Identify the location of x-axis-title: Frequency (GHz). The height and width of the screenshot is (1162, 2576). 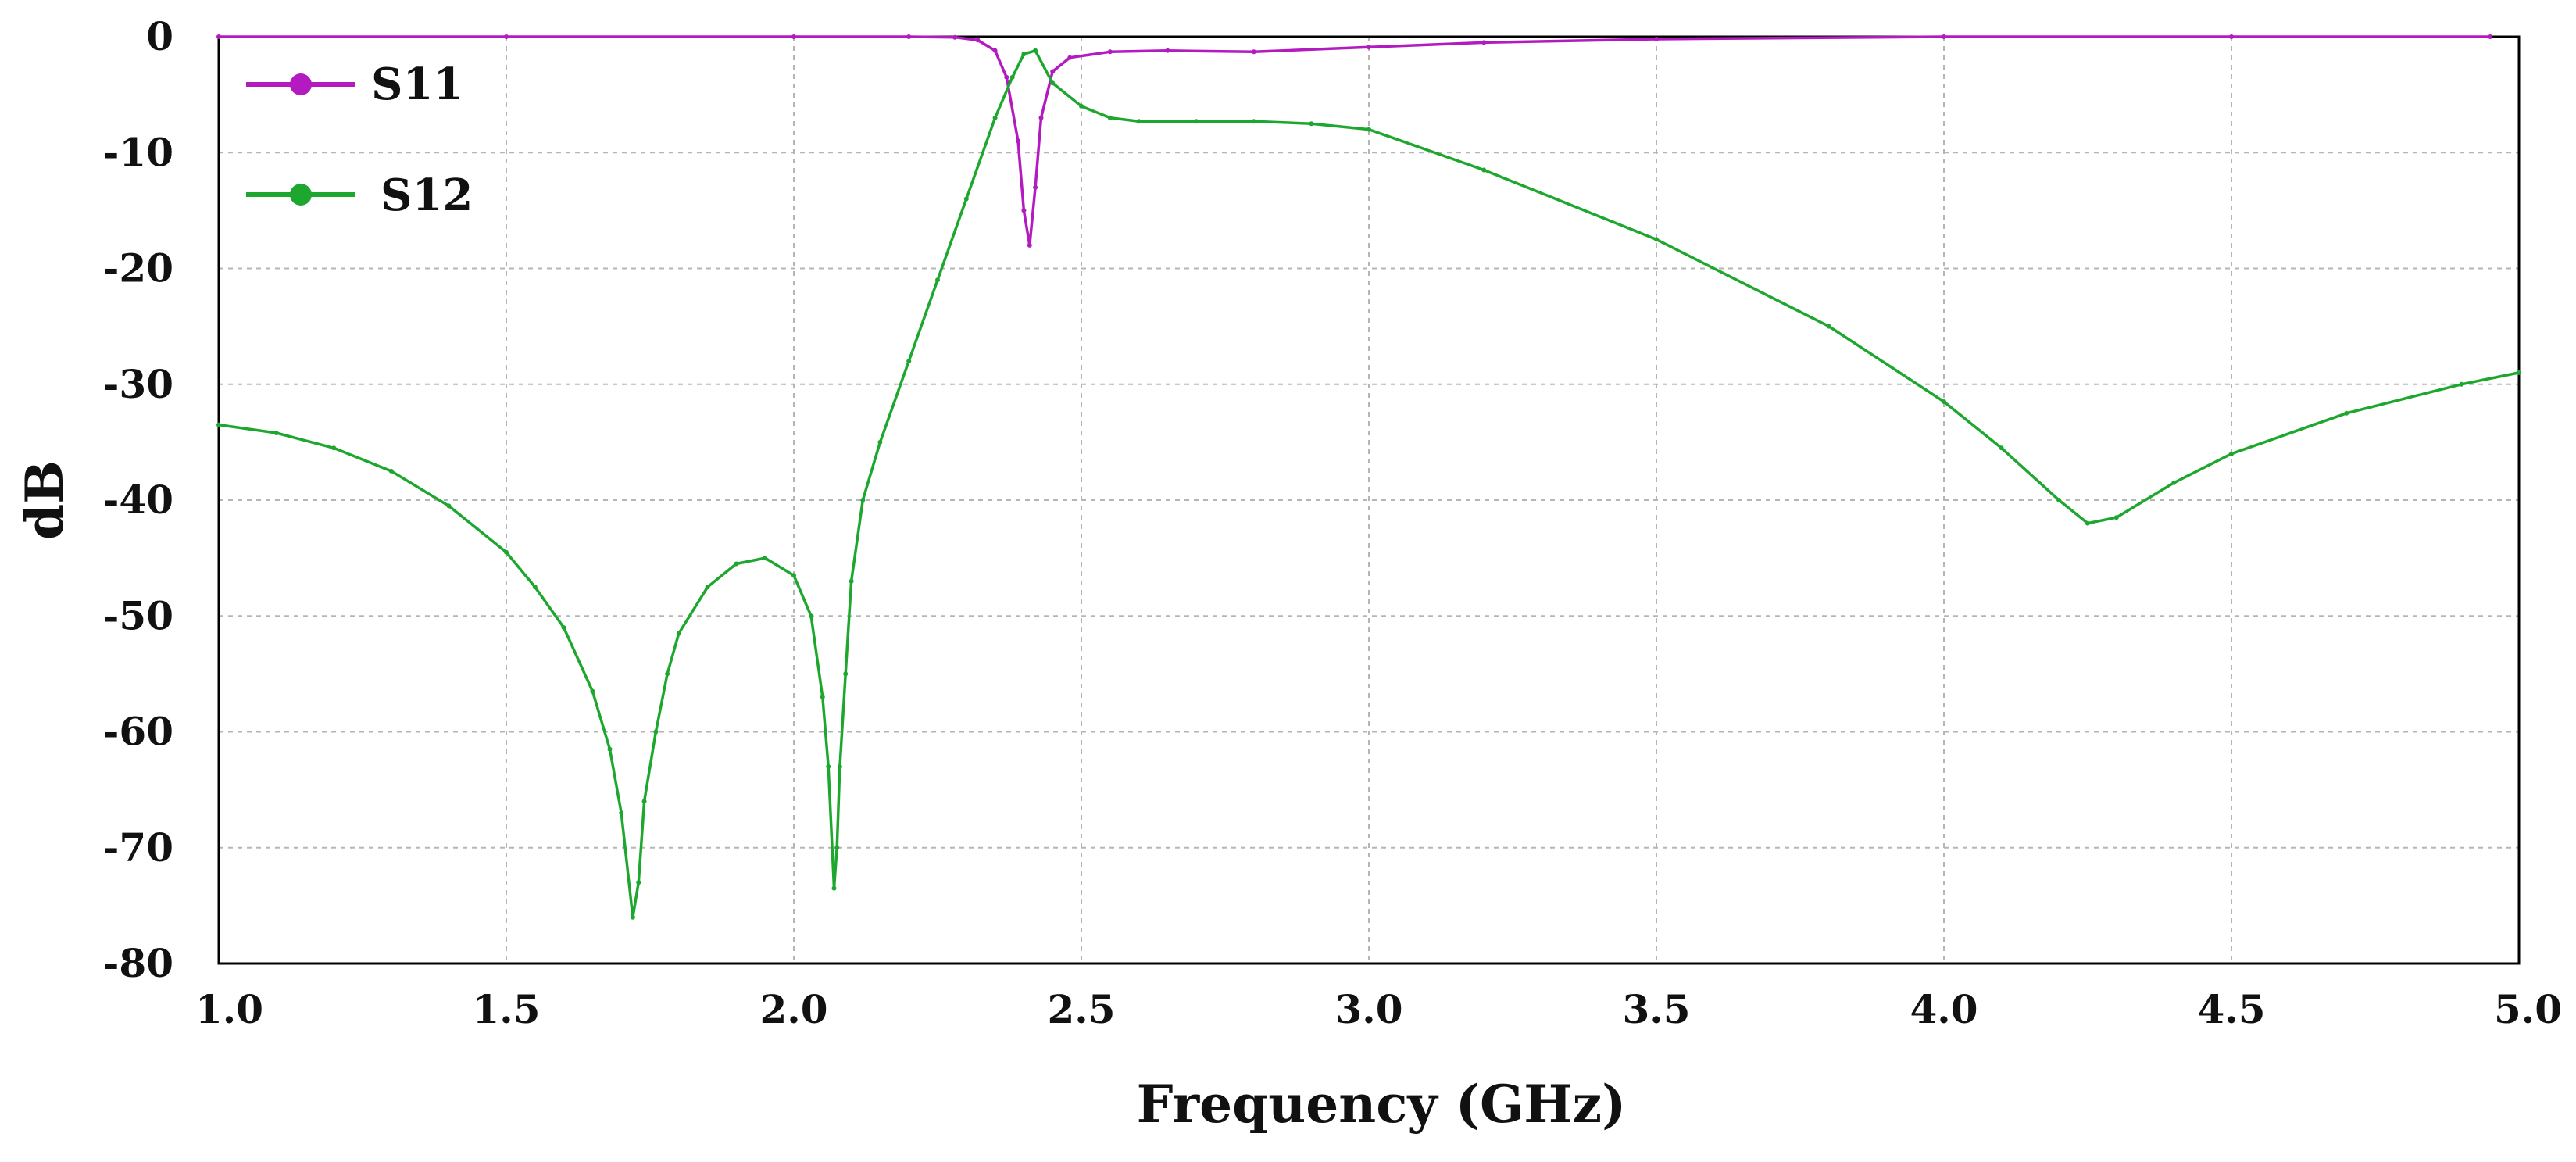
(1382, 1104).